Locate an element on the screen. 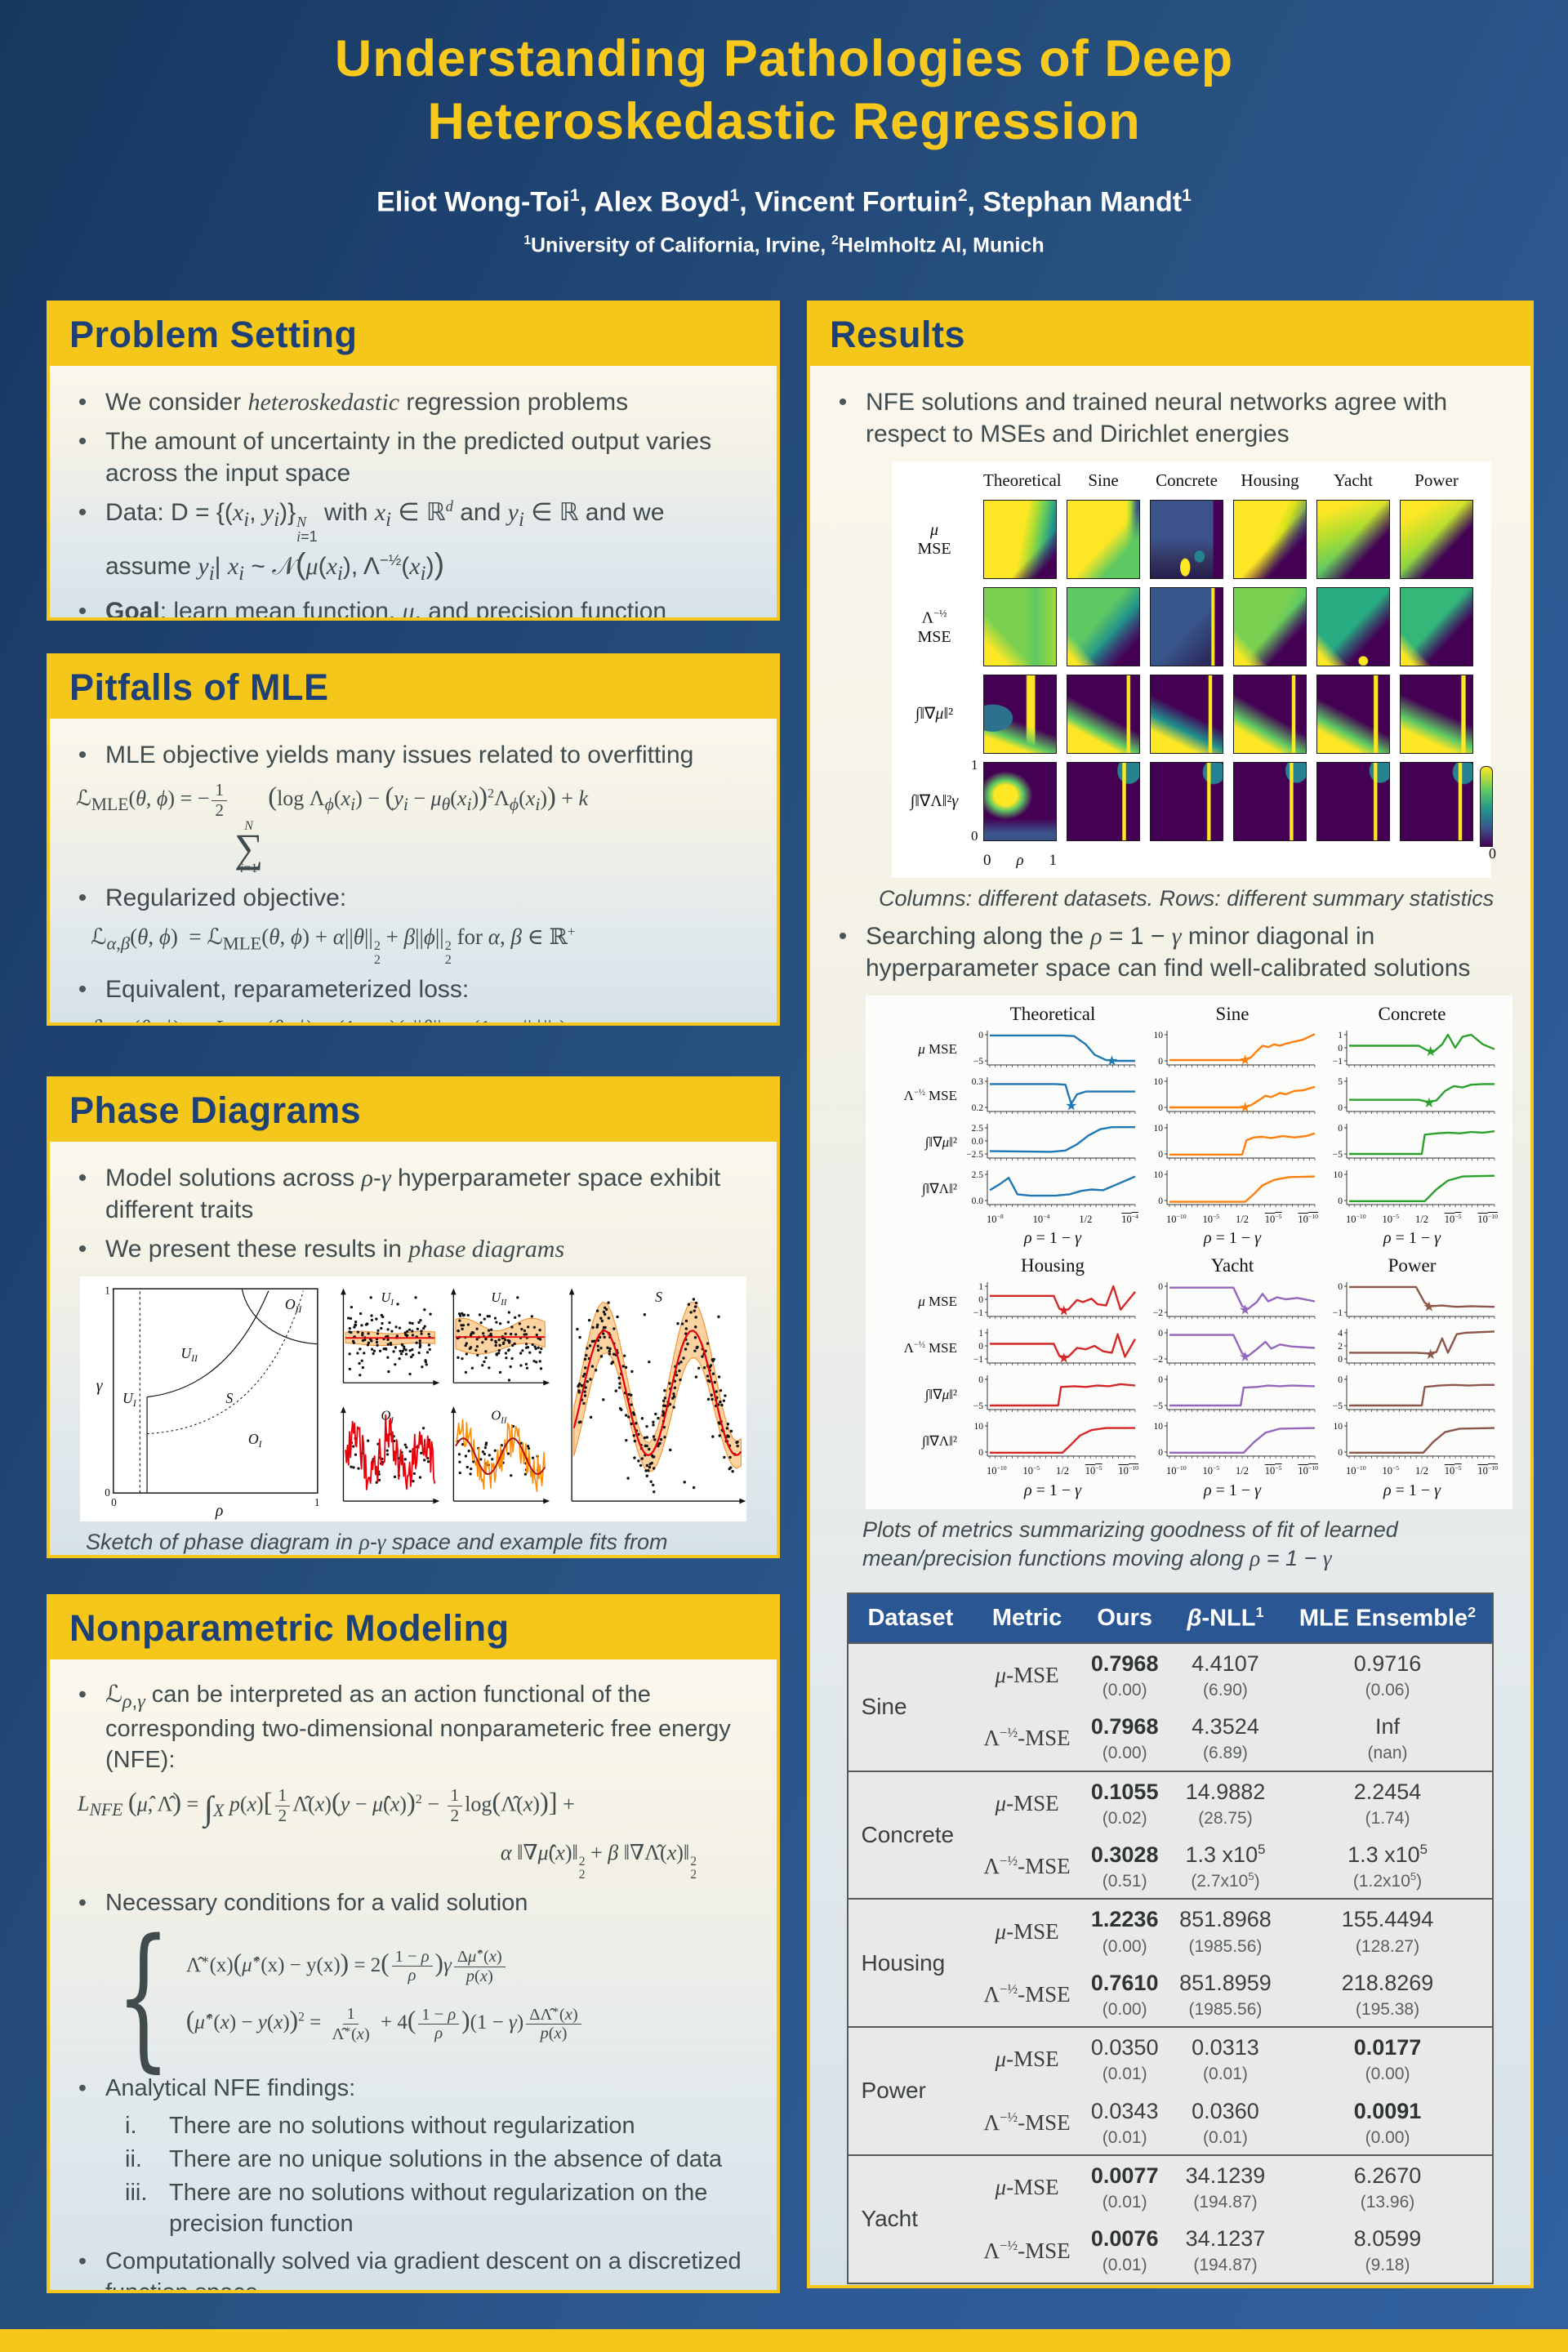  section-title: Phase Diagrams is located at coordinates (216, 1110).